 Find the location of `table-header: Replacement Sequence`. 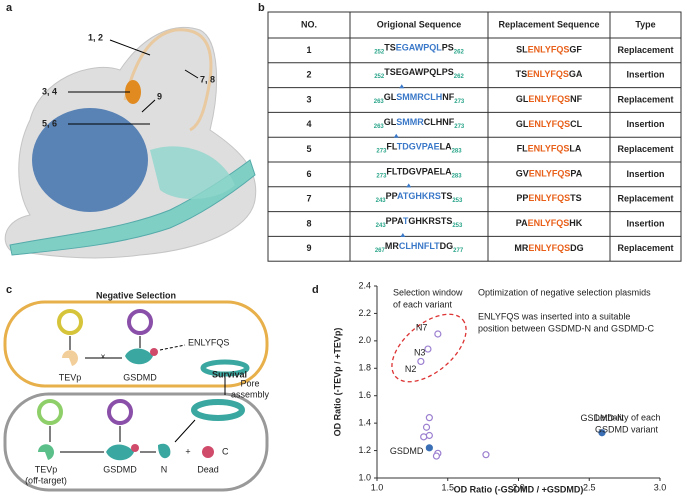

table-header: Replacement Sequence is located at coordinates (548, 24).